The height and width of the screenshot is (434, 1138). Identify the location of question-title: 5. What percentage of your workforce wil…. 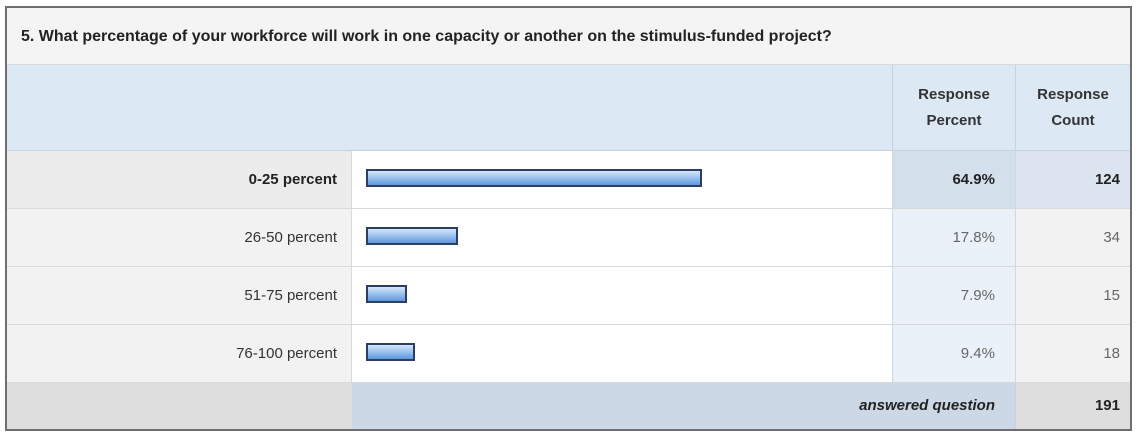
(568, 36).